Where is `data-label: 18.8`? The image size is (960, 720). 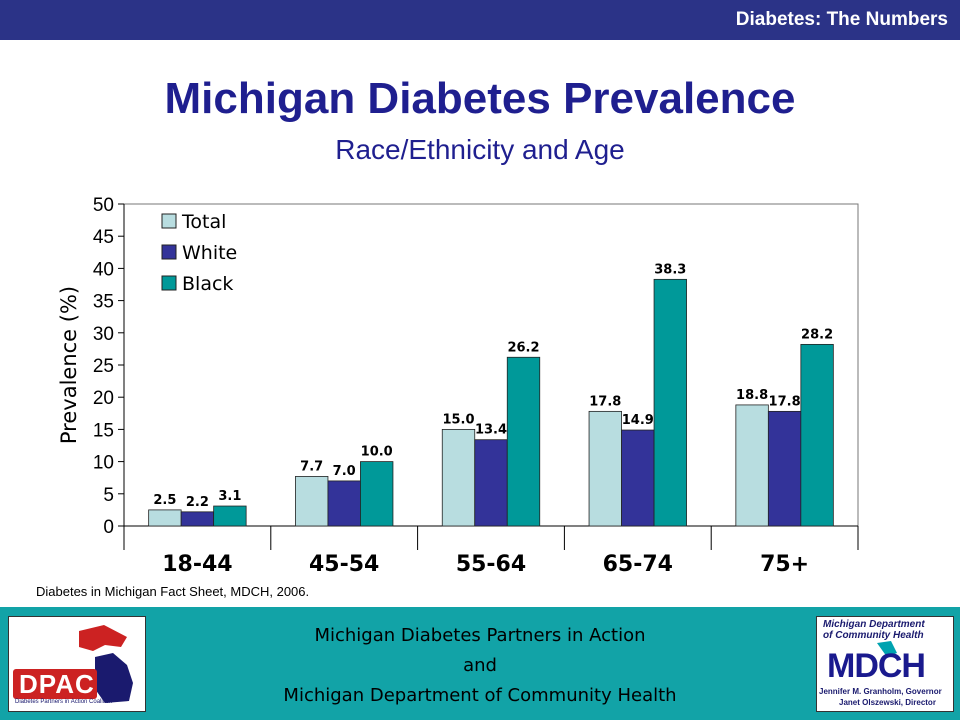
data-label: 18.8 is located at coordinates (752, 395).